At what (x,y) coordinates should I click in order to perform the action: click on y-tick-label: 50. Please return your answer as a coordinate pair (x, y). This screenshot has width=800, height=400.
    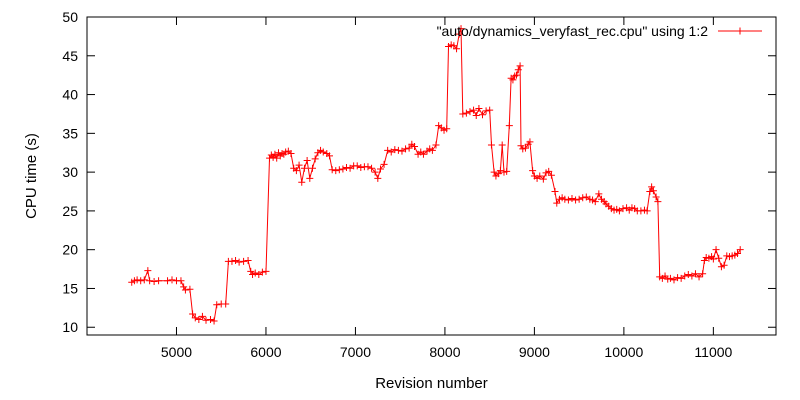
    Looking at the image, I should click on (70, 17).